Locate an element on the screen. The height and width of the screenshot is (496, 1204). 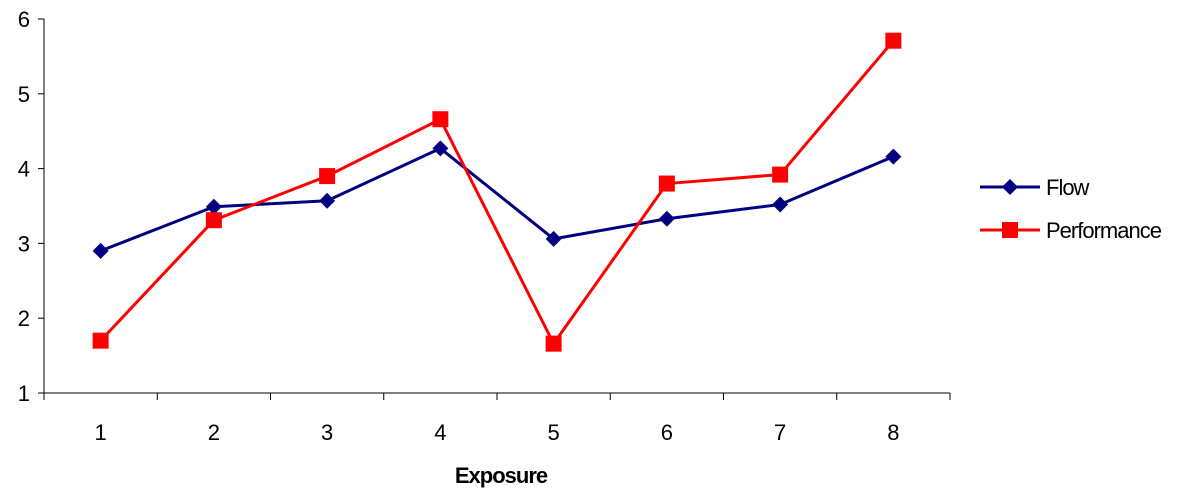
legend-item-flow: Flow is located at coordinates (1035, 187).